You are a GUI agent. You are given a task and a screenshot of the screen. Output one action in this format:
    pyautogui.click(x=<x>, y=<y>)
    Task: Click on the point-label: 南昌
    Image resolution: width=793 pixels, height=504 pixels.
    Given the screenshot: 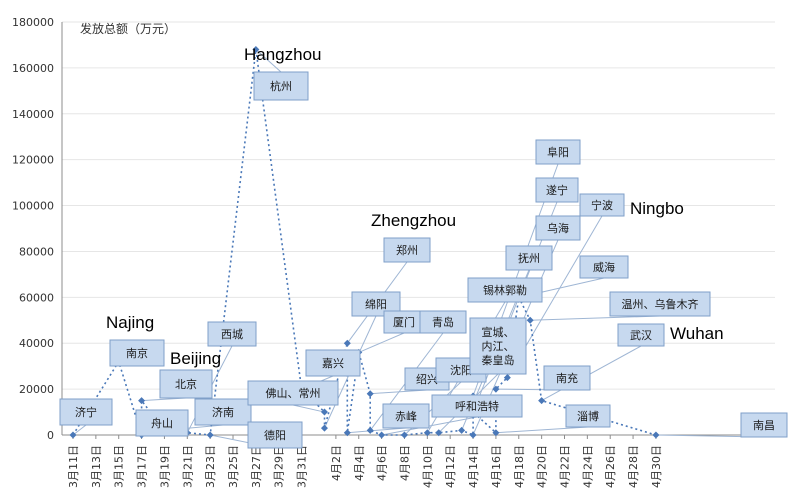 What is the action you would take?
    pyautogui.click(x=764, y=425)
    